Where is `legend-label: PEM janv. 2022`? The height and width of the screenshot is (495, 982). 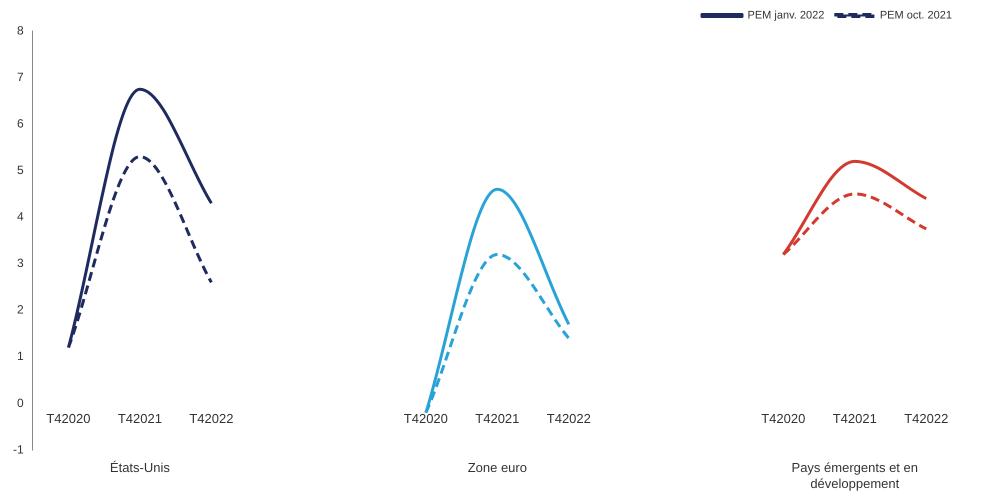
legend-label: PEM janv. 2022 is located at coordinates (786, 16).